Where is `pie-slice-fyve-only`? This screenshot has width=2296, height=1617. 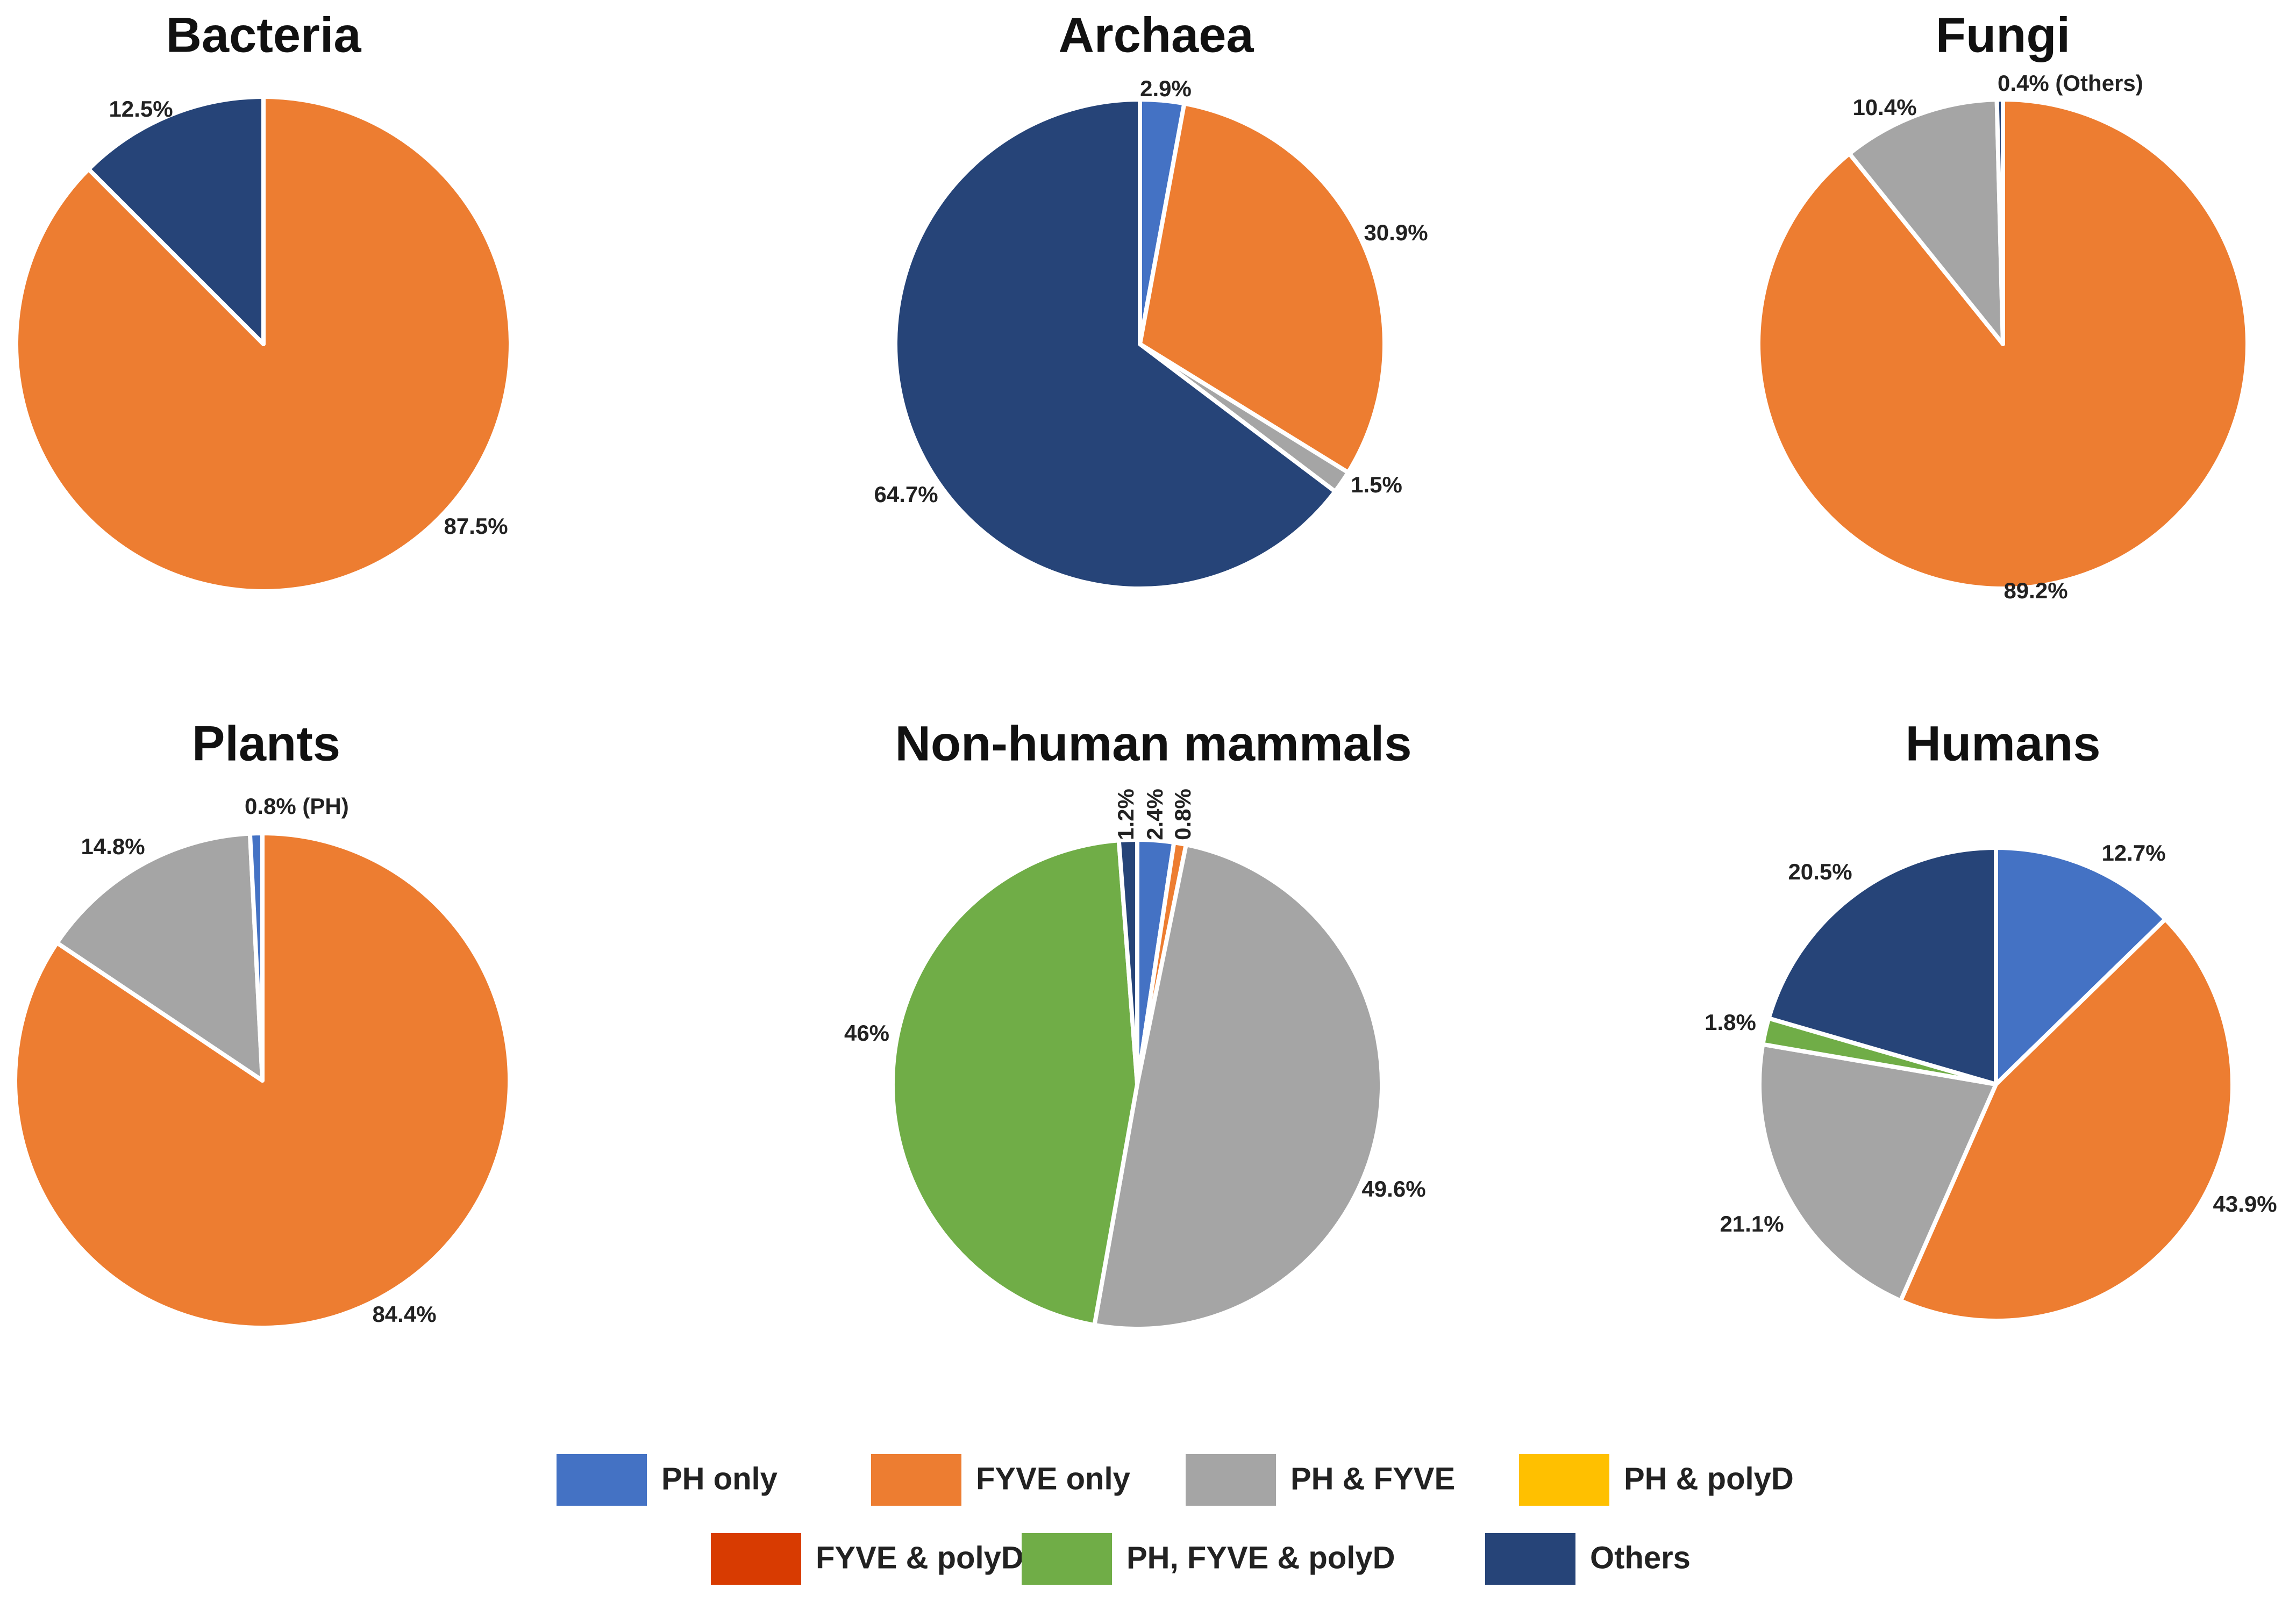
pie-slice-fyve-only is located at coordinates (2066, 1120).